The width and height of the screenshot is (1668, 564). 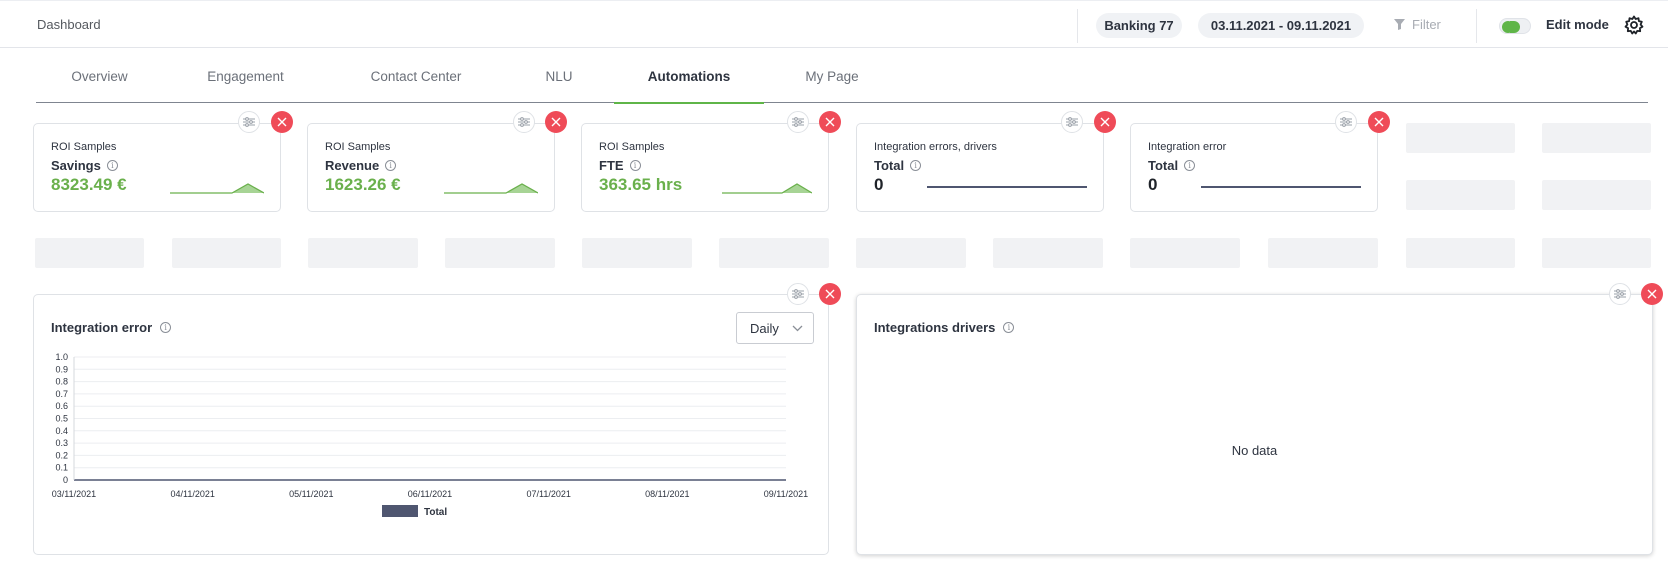 What do you see at coordinates (352, 165) in the screenshot?
I see `kpi-metric-label: Revenue` at bounding box center [352, 165].